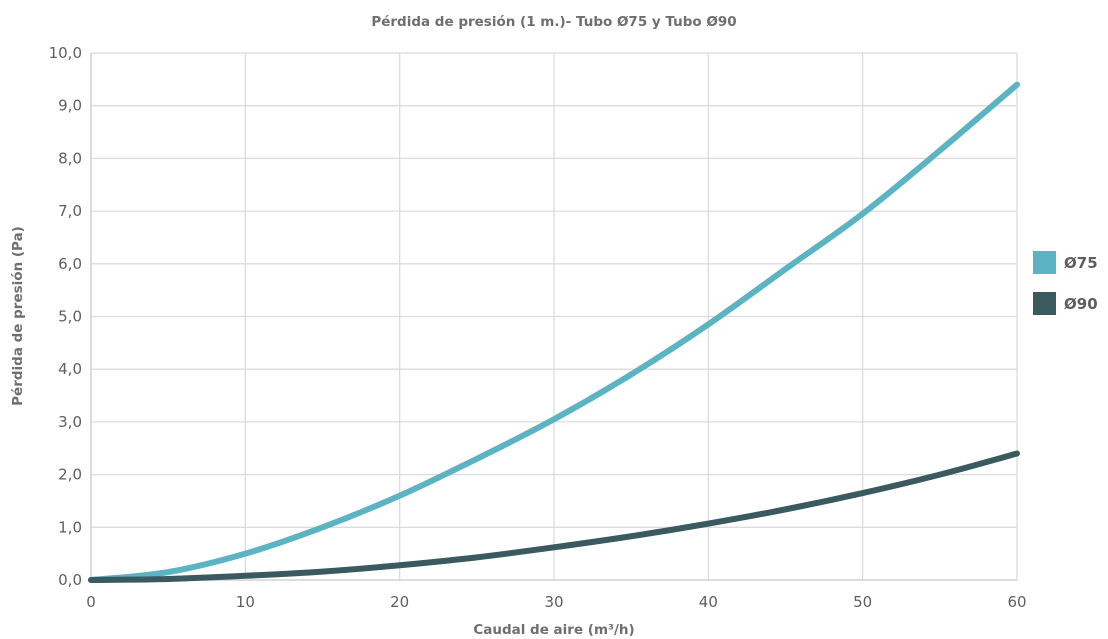 The height and width of the screenshot is (639, 1108). Describe the element at coordinates (65, 53) in the screenshot. I see `y-tick-label: 10,0` at that location.